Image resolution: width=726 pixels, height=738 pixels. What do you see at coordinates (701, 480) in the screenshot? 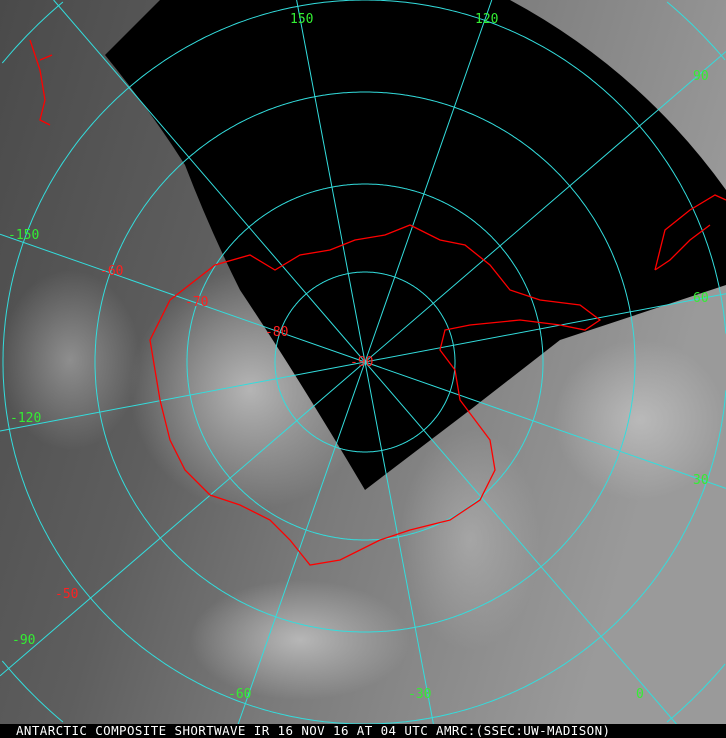
I see `longitude-label: 30` at bounding box center [701, 480].